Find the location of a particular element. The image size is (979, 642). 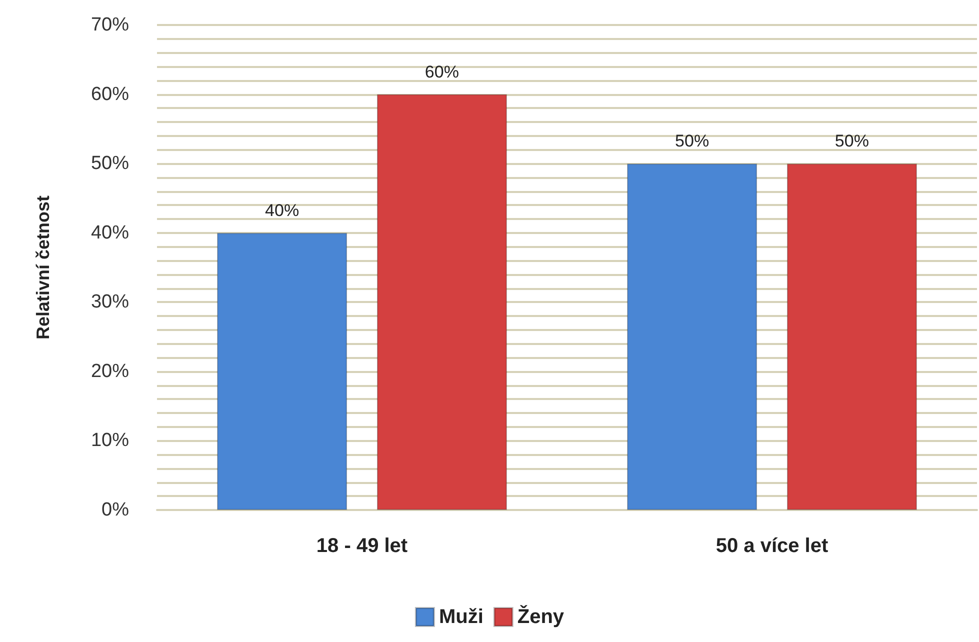

data-label: 40% is located at coordinates (282, 210).